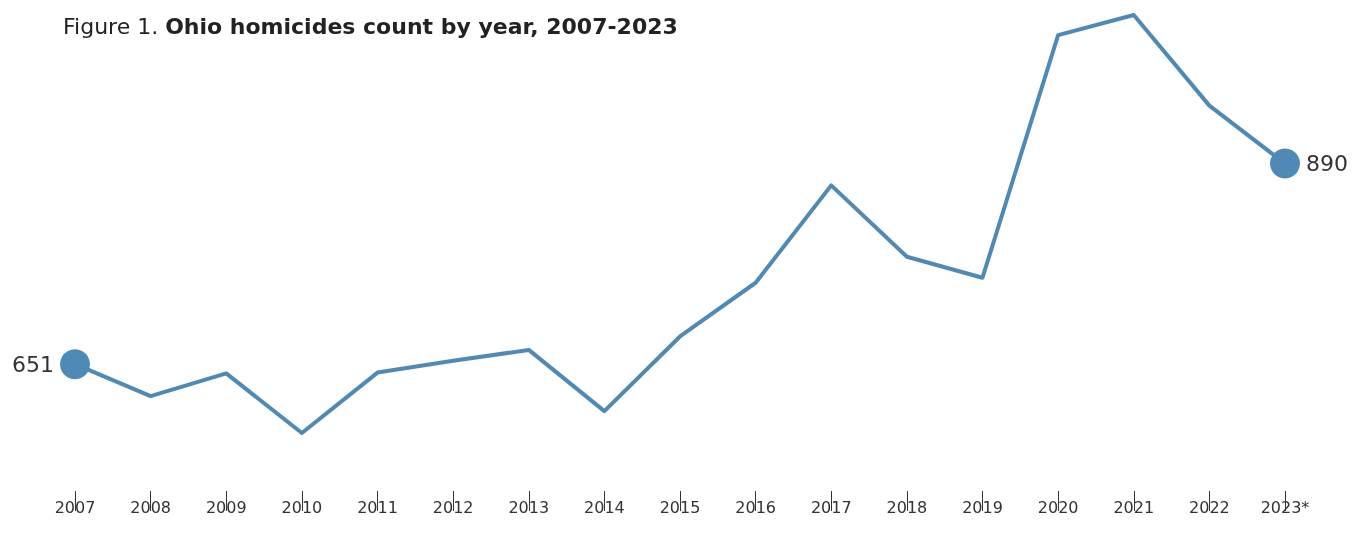  Describe the element at coordinates (1058, 507) in the screenshot. I see `x-tick-label: 2020` at that location.